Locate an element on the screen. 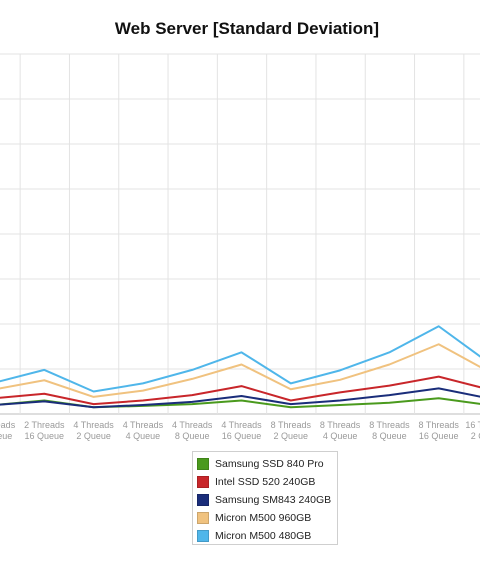 Image resolution: width=480 pixels, height=568 pixels. legend-item: Intel SSD 520 240GB is located at coordinates (267, 482).